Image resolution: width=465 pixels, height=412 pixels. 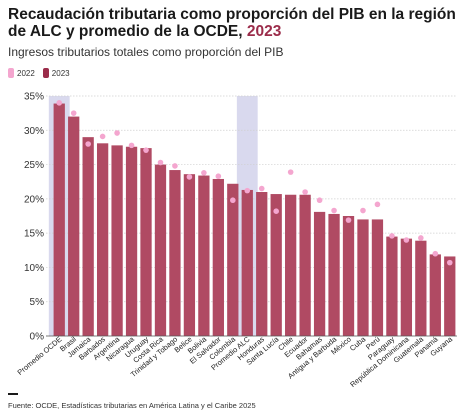 I want to click on chart-title-year: 2023, so click(x=264, y=31).